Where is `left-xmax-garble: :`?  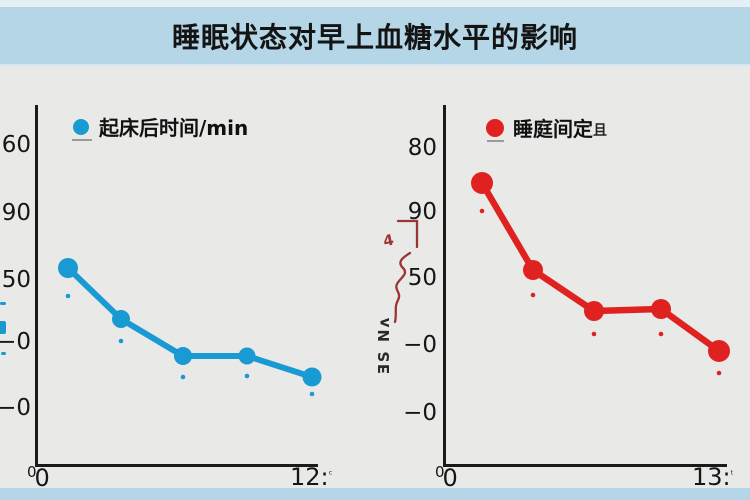 left-xmax-garble: : is located at coordinates (324, 477).